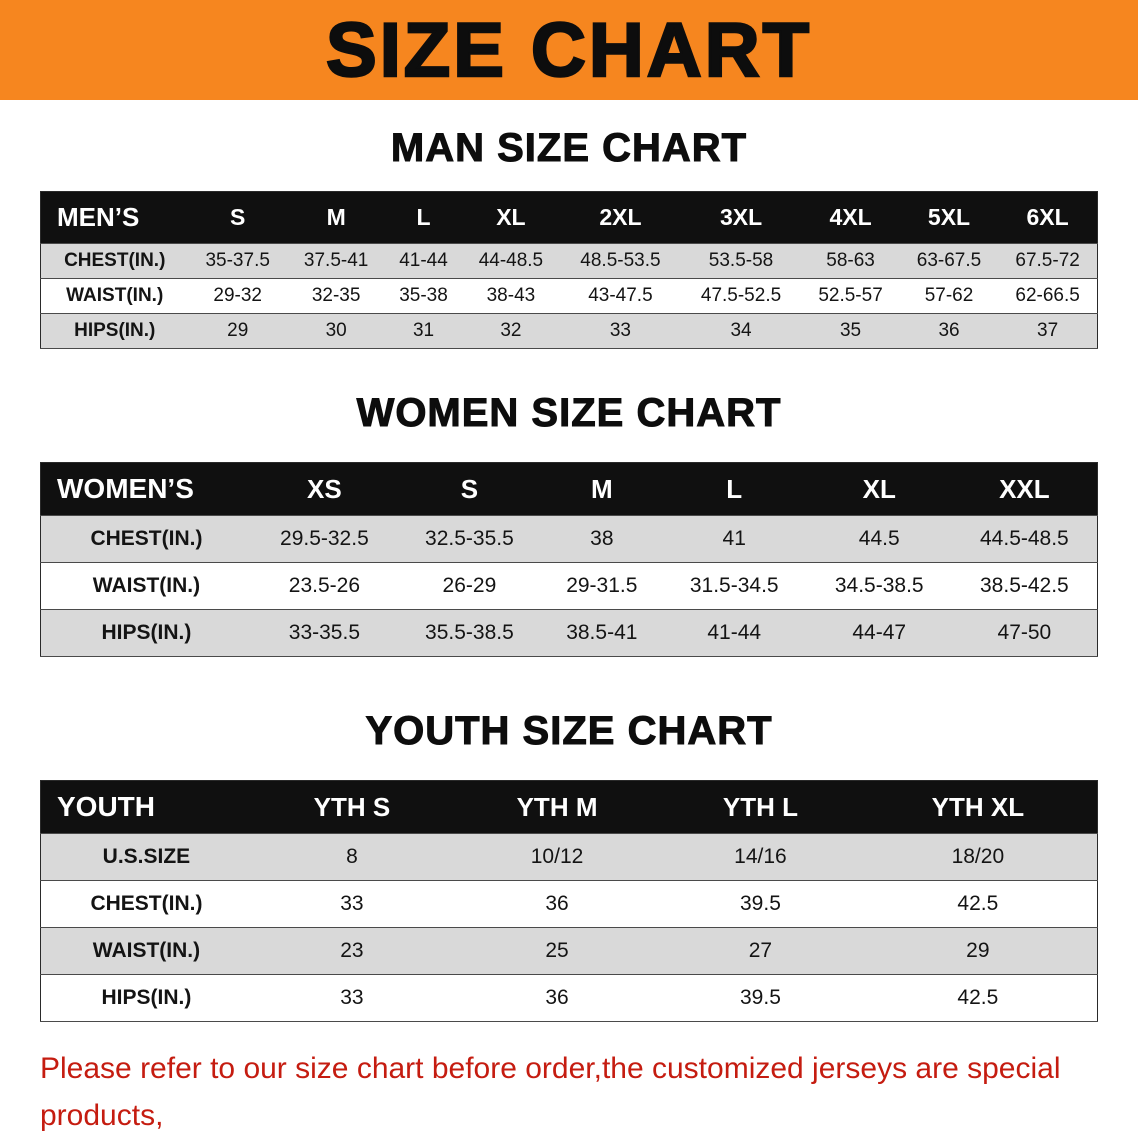 The width and height of the screenshot is (1138, 1132). Describe the element at coordinates (469, 586) in the screenshot. I see `size-value-cell: 26-29` at that location.